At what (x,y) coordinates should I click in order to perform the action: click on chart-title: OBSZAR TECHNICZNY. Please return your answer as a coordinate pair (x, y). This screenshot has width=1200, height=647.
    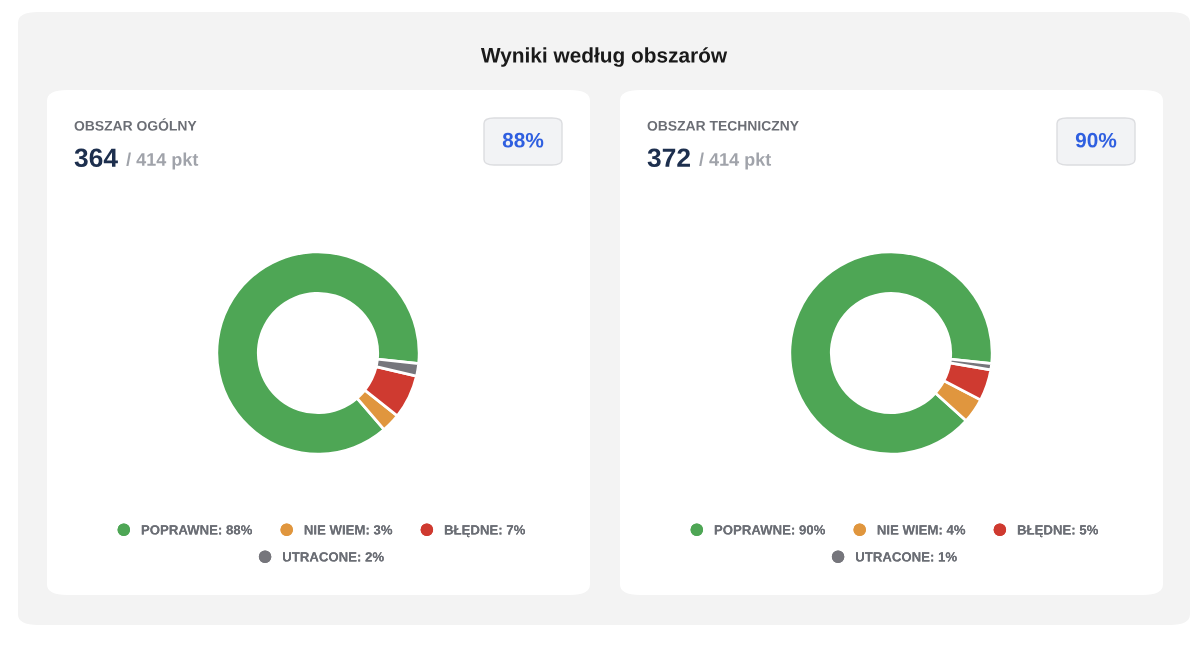
    Looking at the image, I should click on (723, 125).